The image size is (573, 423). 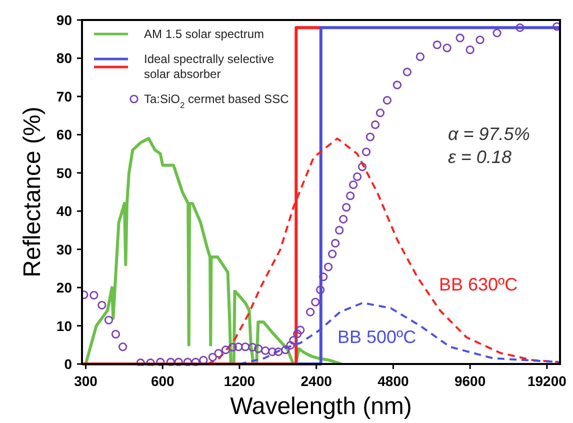 What do you see at coordinates (377, 336) in the screenshot?
I see `series-label: BB 500ºC` at bounding box center [377, 336].